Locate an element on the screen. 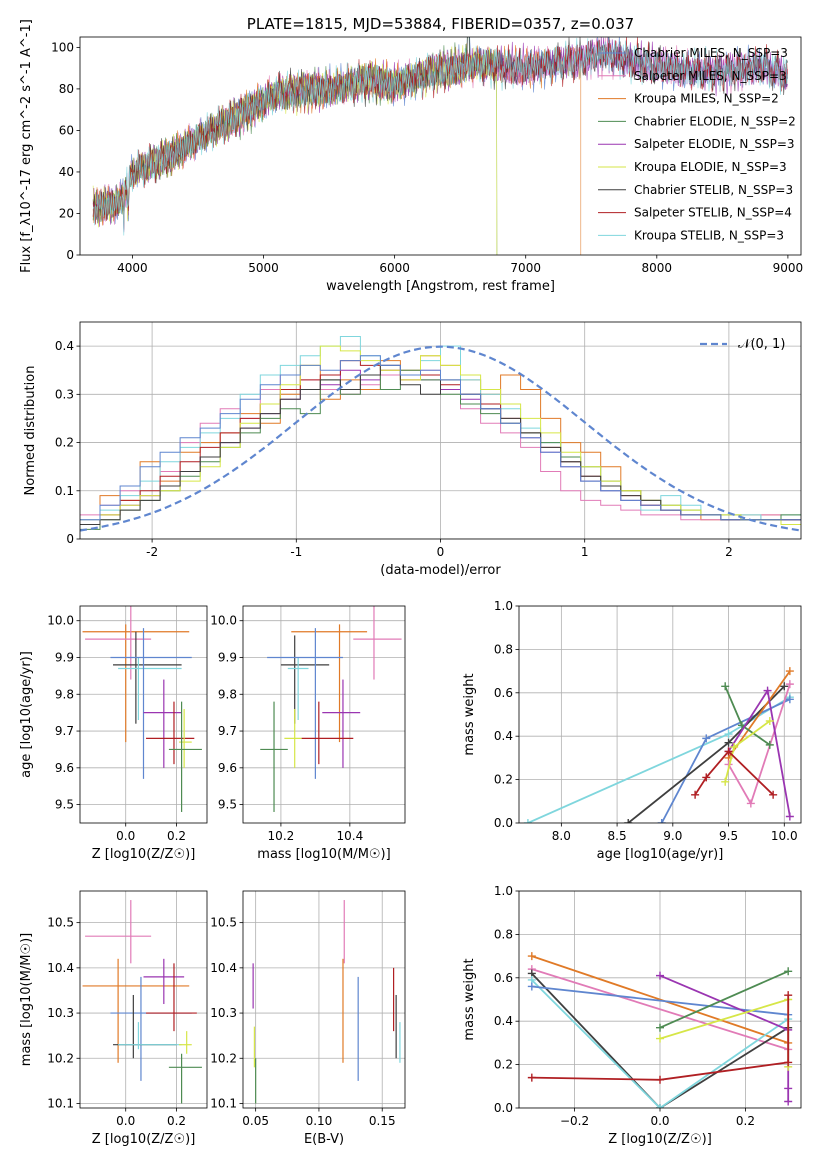 This screenshot has height=1170, width=819. x-tick-label: 0 is located at coordinates (441, 552).